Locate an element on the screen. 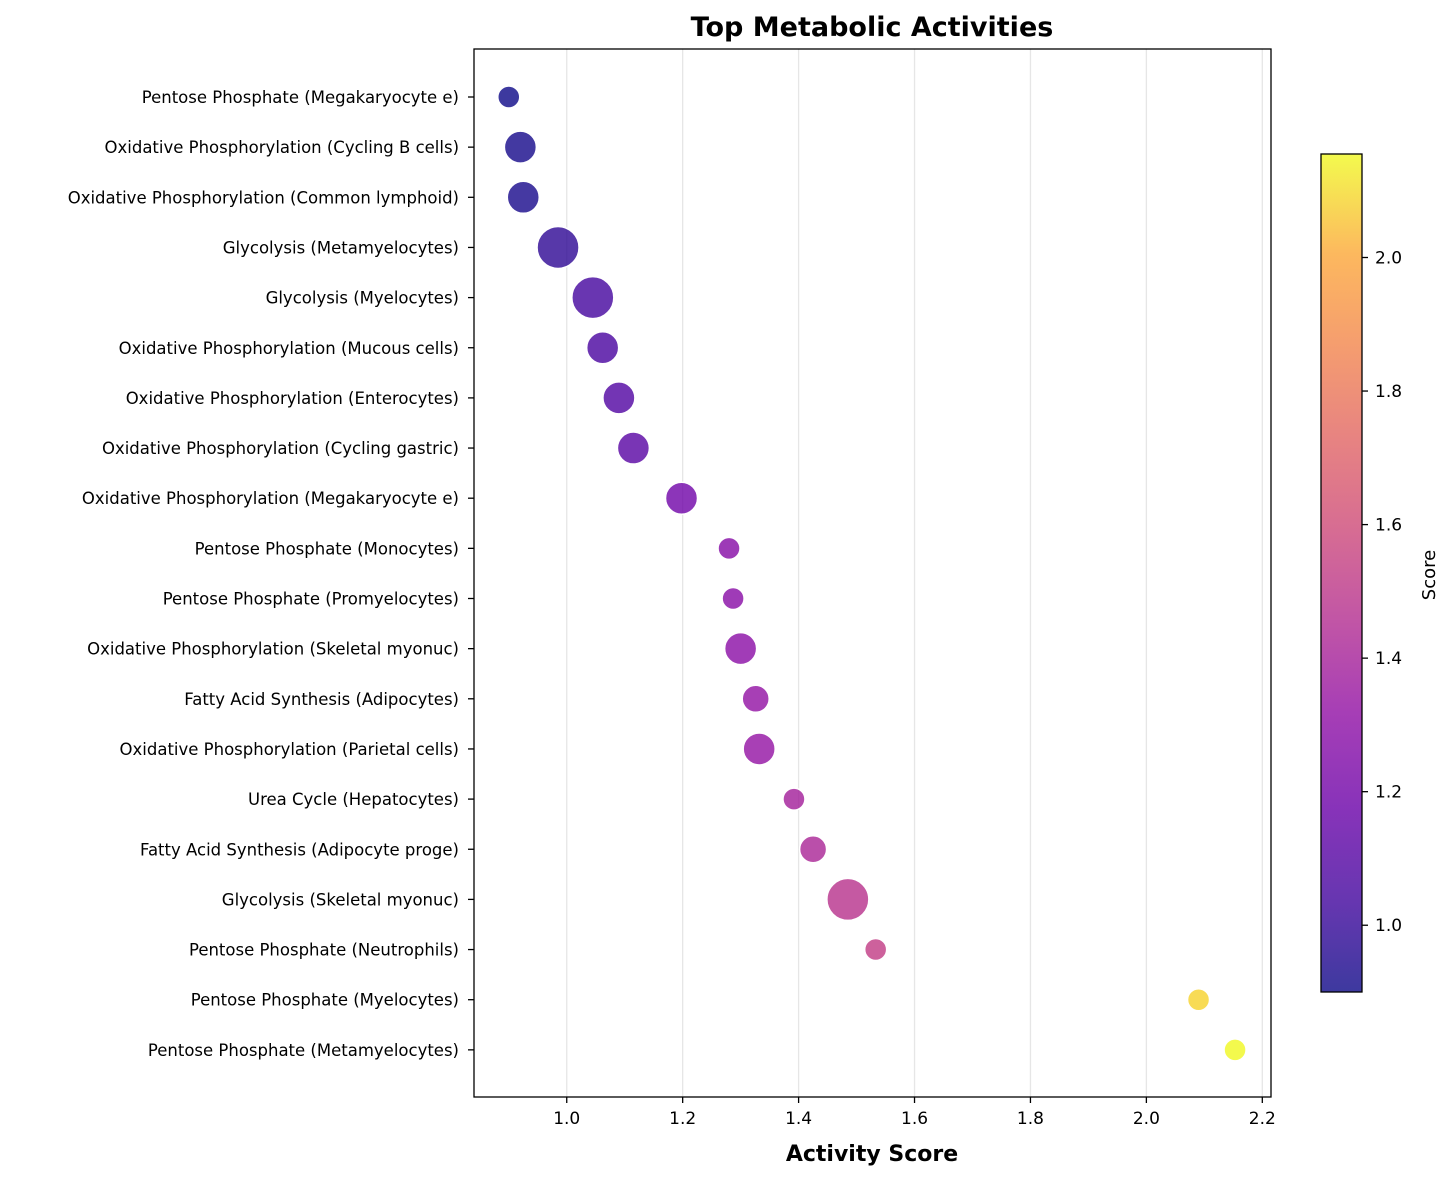  colorbar-tick-label: 1.0 is located at coordinates (1388, 926).